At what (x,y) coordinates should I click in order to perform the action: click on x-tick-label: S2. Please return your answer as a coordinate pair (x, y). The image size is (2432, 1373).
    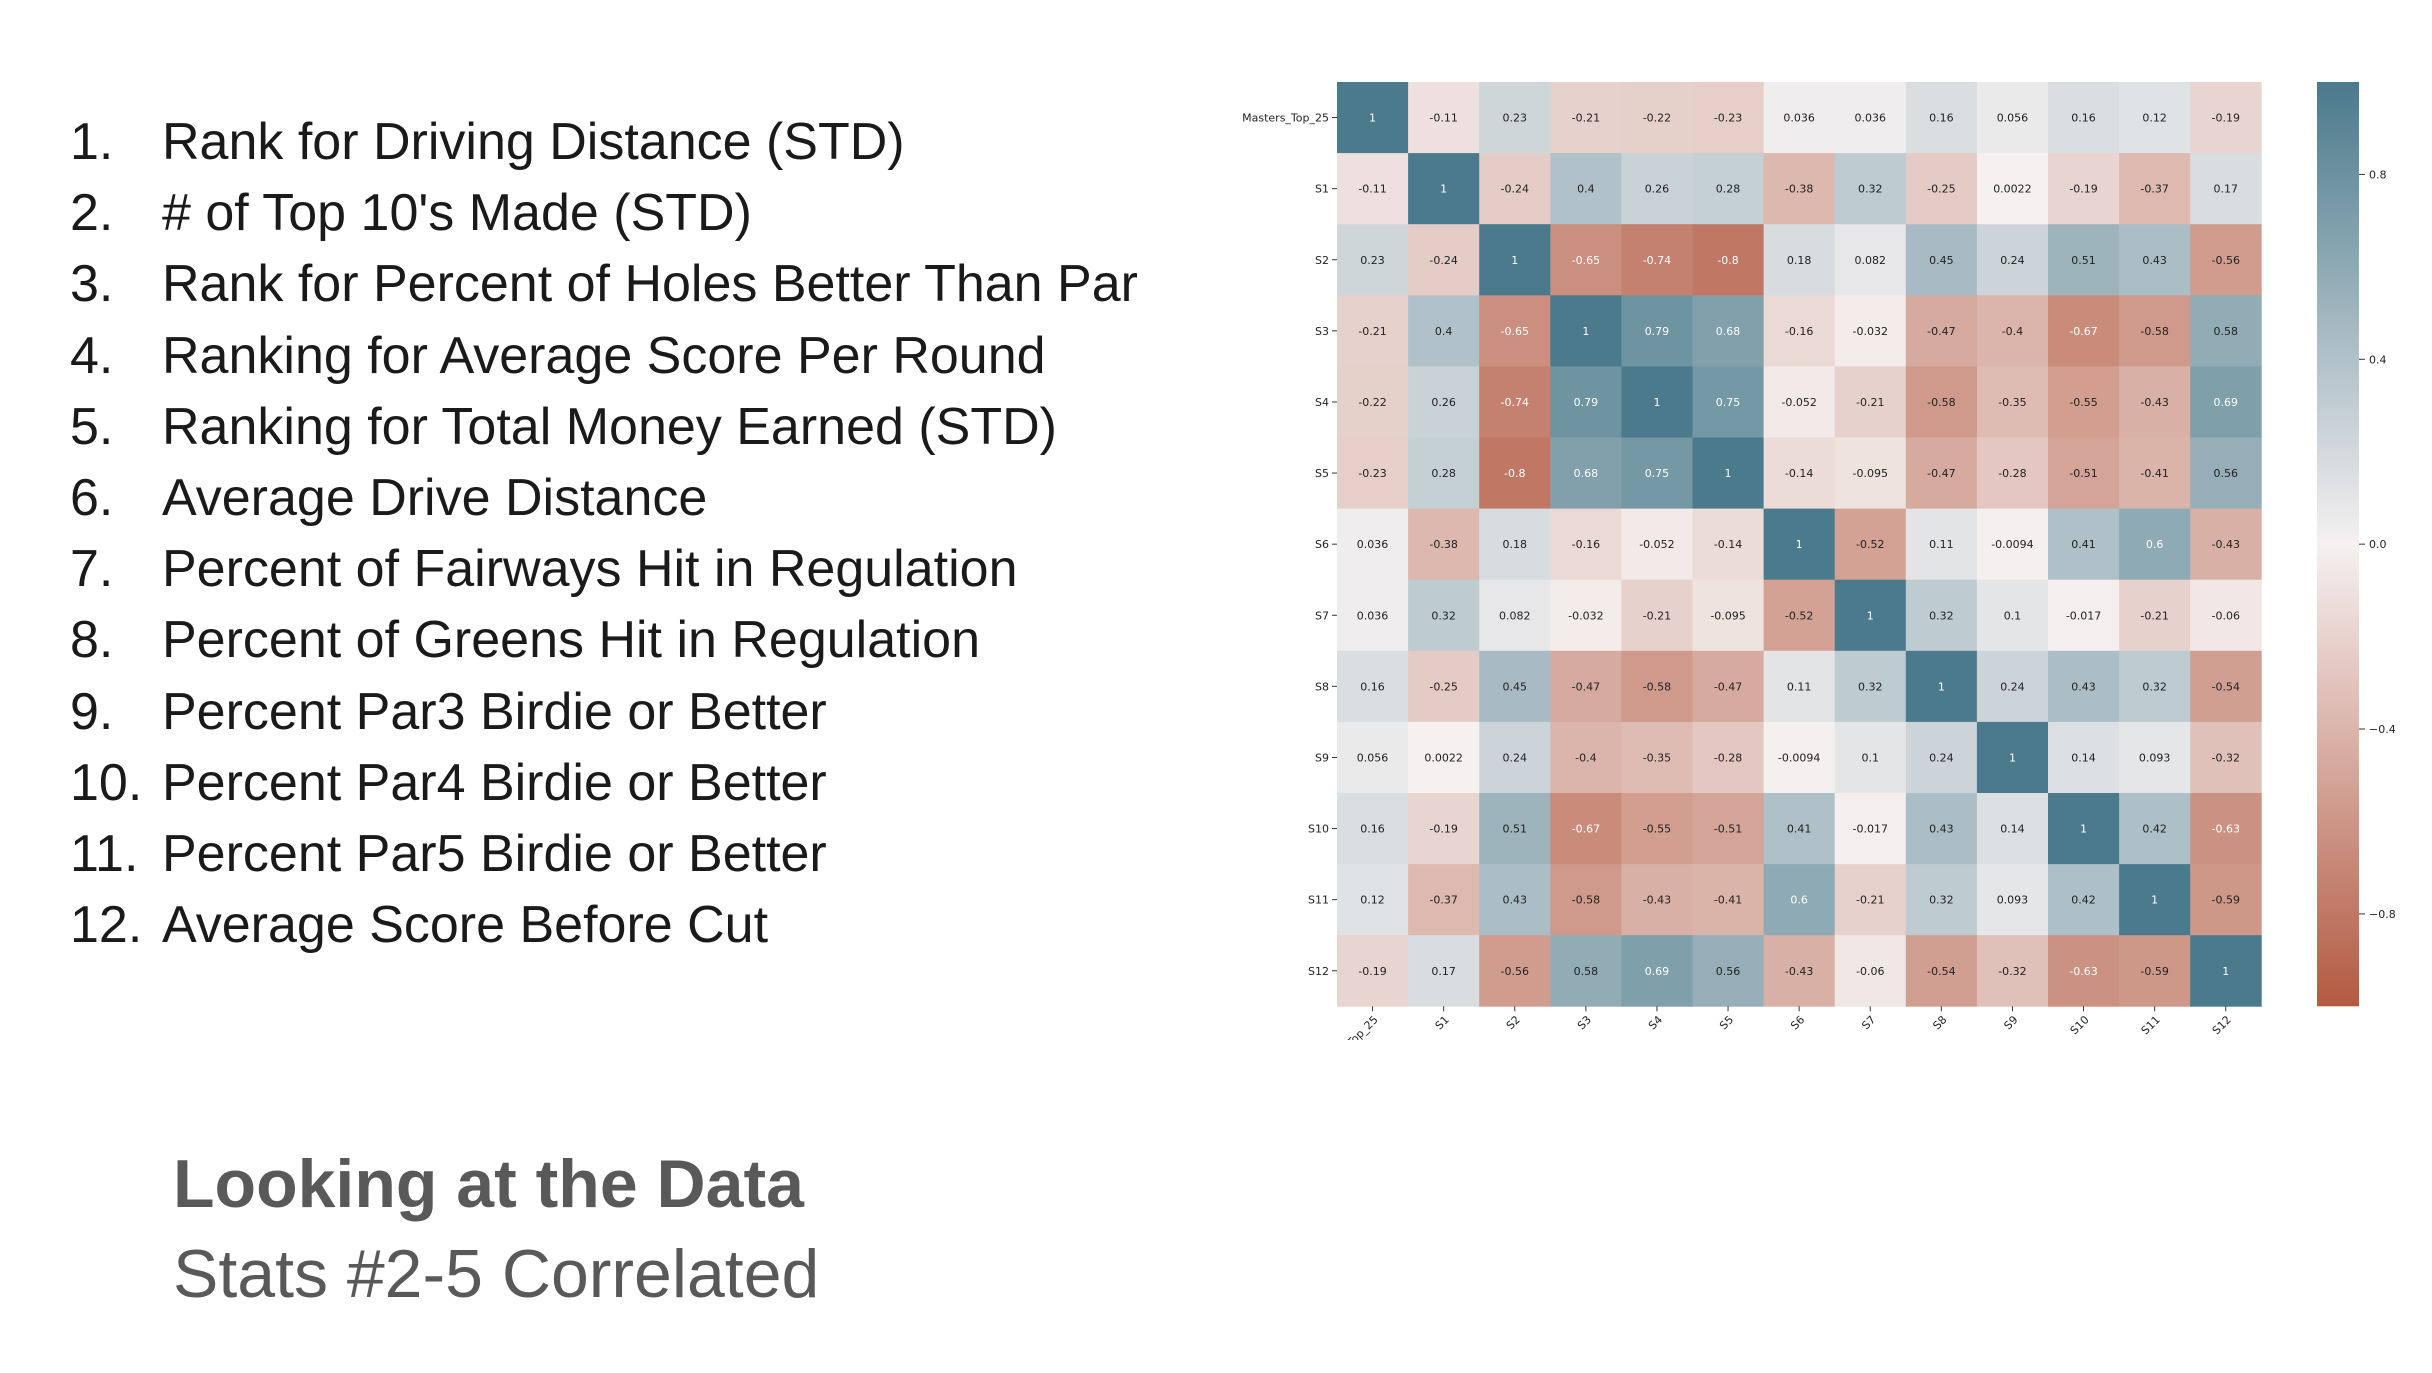
    Looking at the image, I should click on (1513, 1022).